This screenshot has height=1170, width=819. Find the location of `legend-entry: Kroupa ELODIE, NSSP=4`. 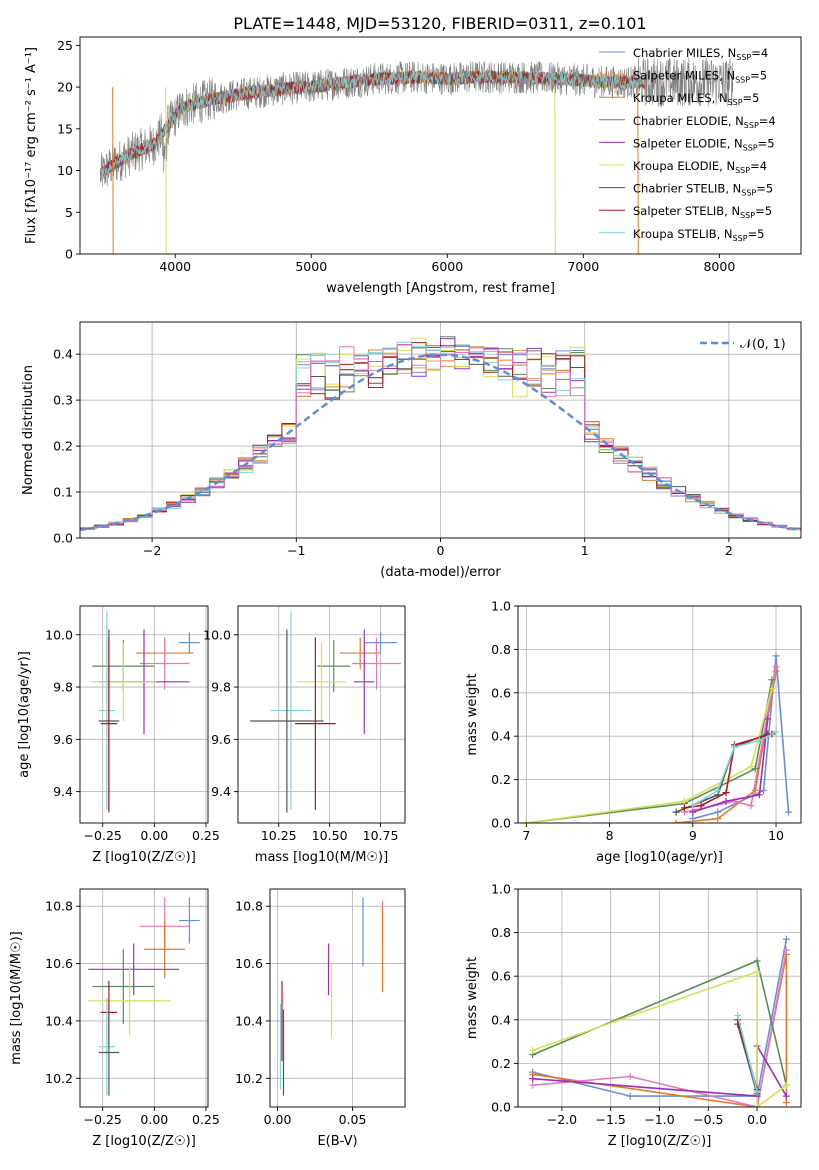

legend-entry: Kroupa ELODIE, NSSP=4 is located at coordinates (700, 167).